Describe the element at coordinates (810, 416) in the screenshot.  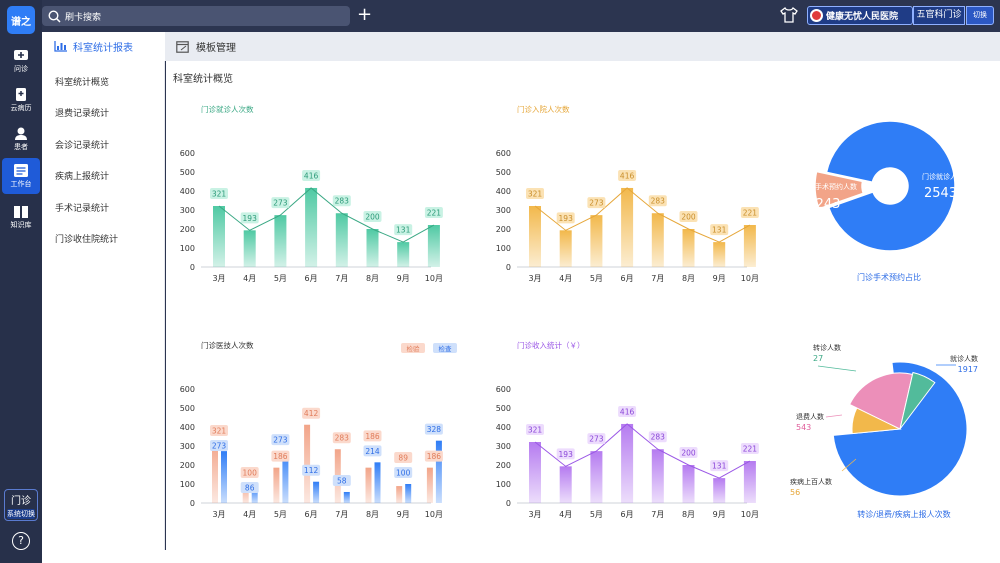
I see `pie-label: 退费人数` at that location.